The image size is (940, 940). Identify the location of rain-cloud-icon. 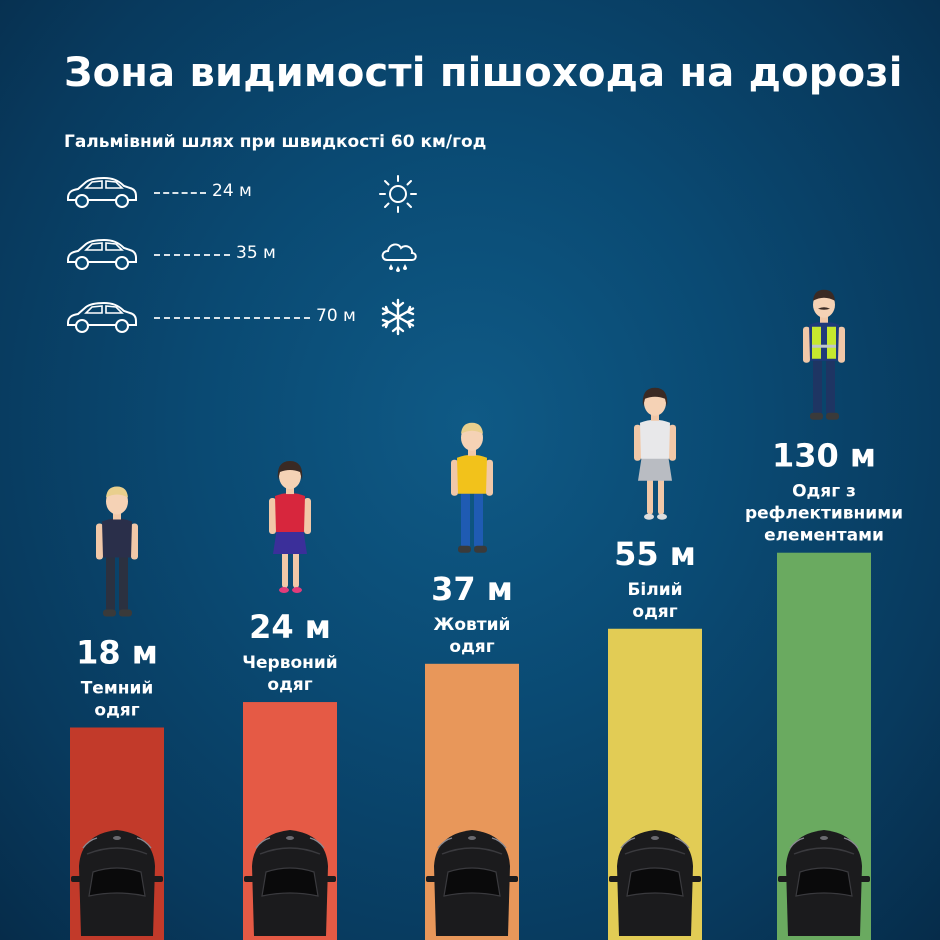
(399, 257).